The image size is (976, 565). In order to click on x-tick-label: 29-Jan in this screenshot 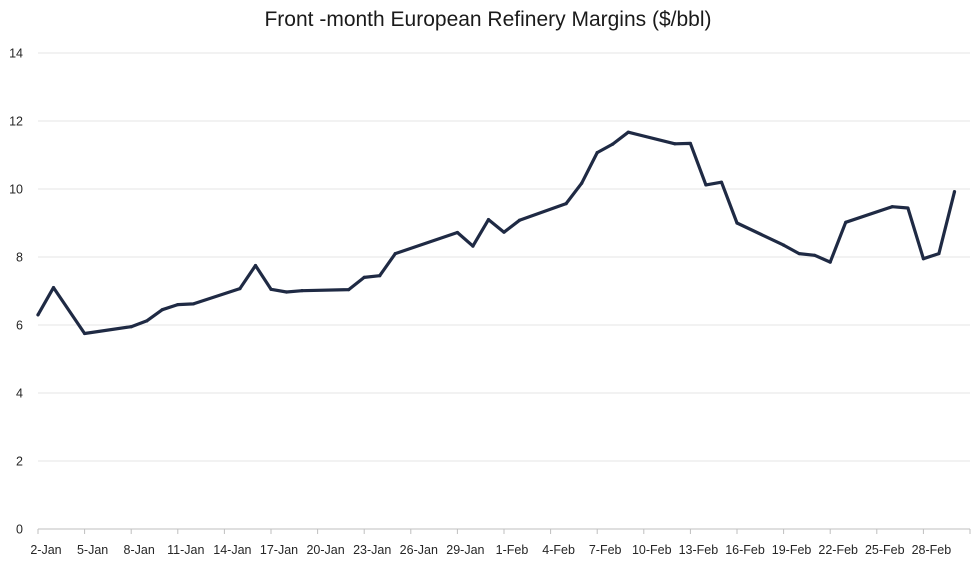, I will do `click(465, 550)`.